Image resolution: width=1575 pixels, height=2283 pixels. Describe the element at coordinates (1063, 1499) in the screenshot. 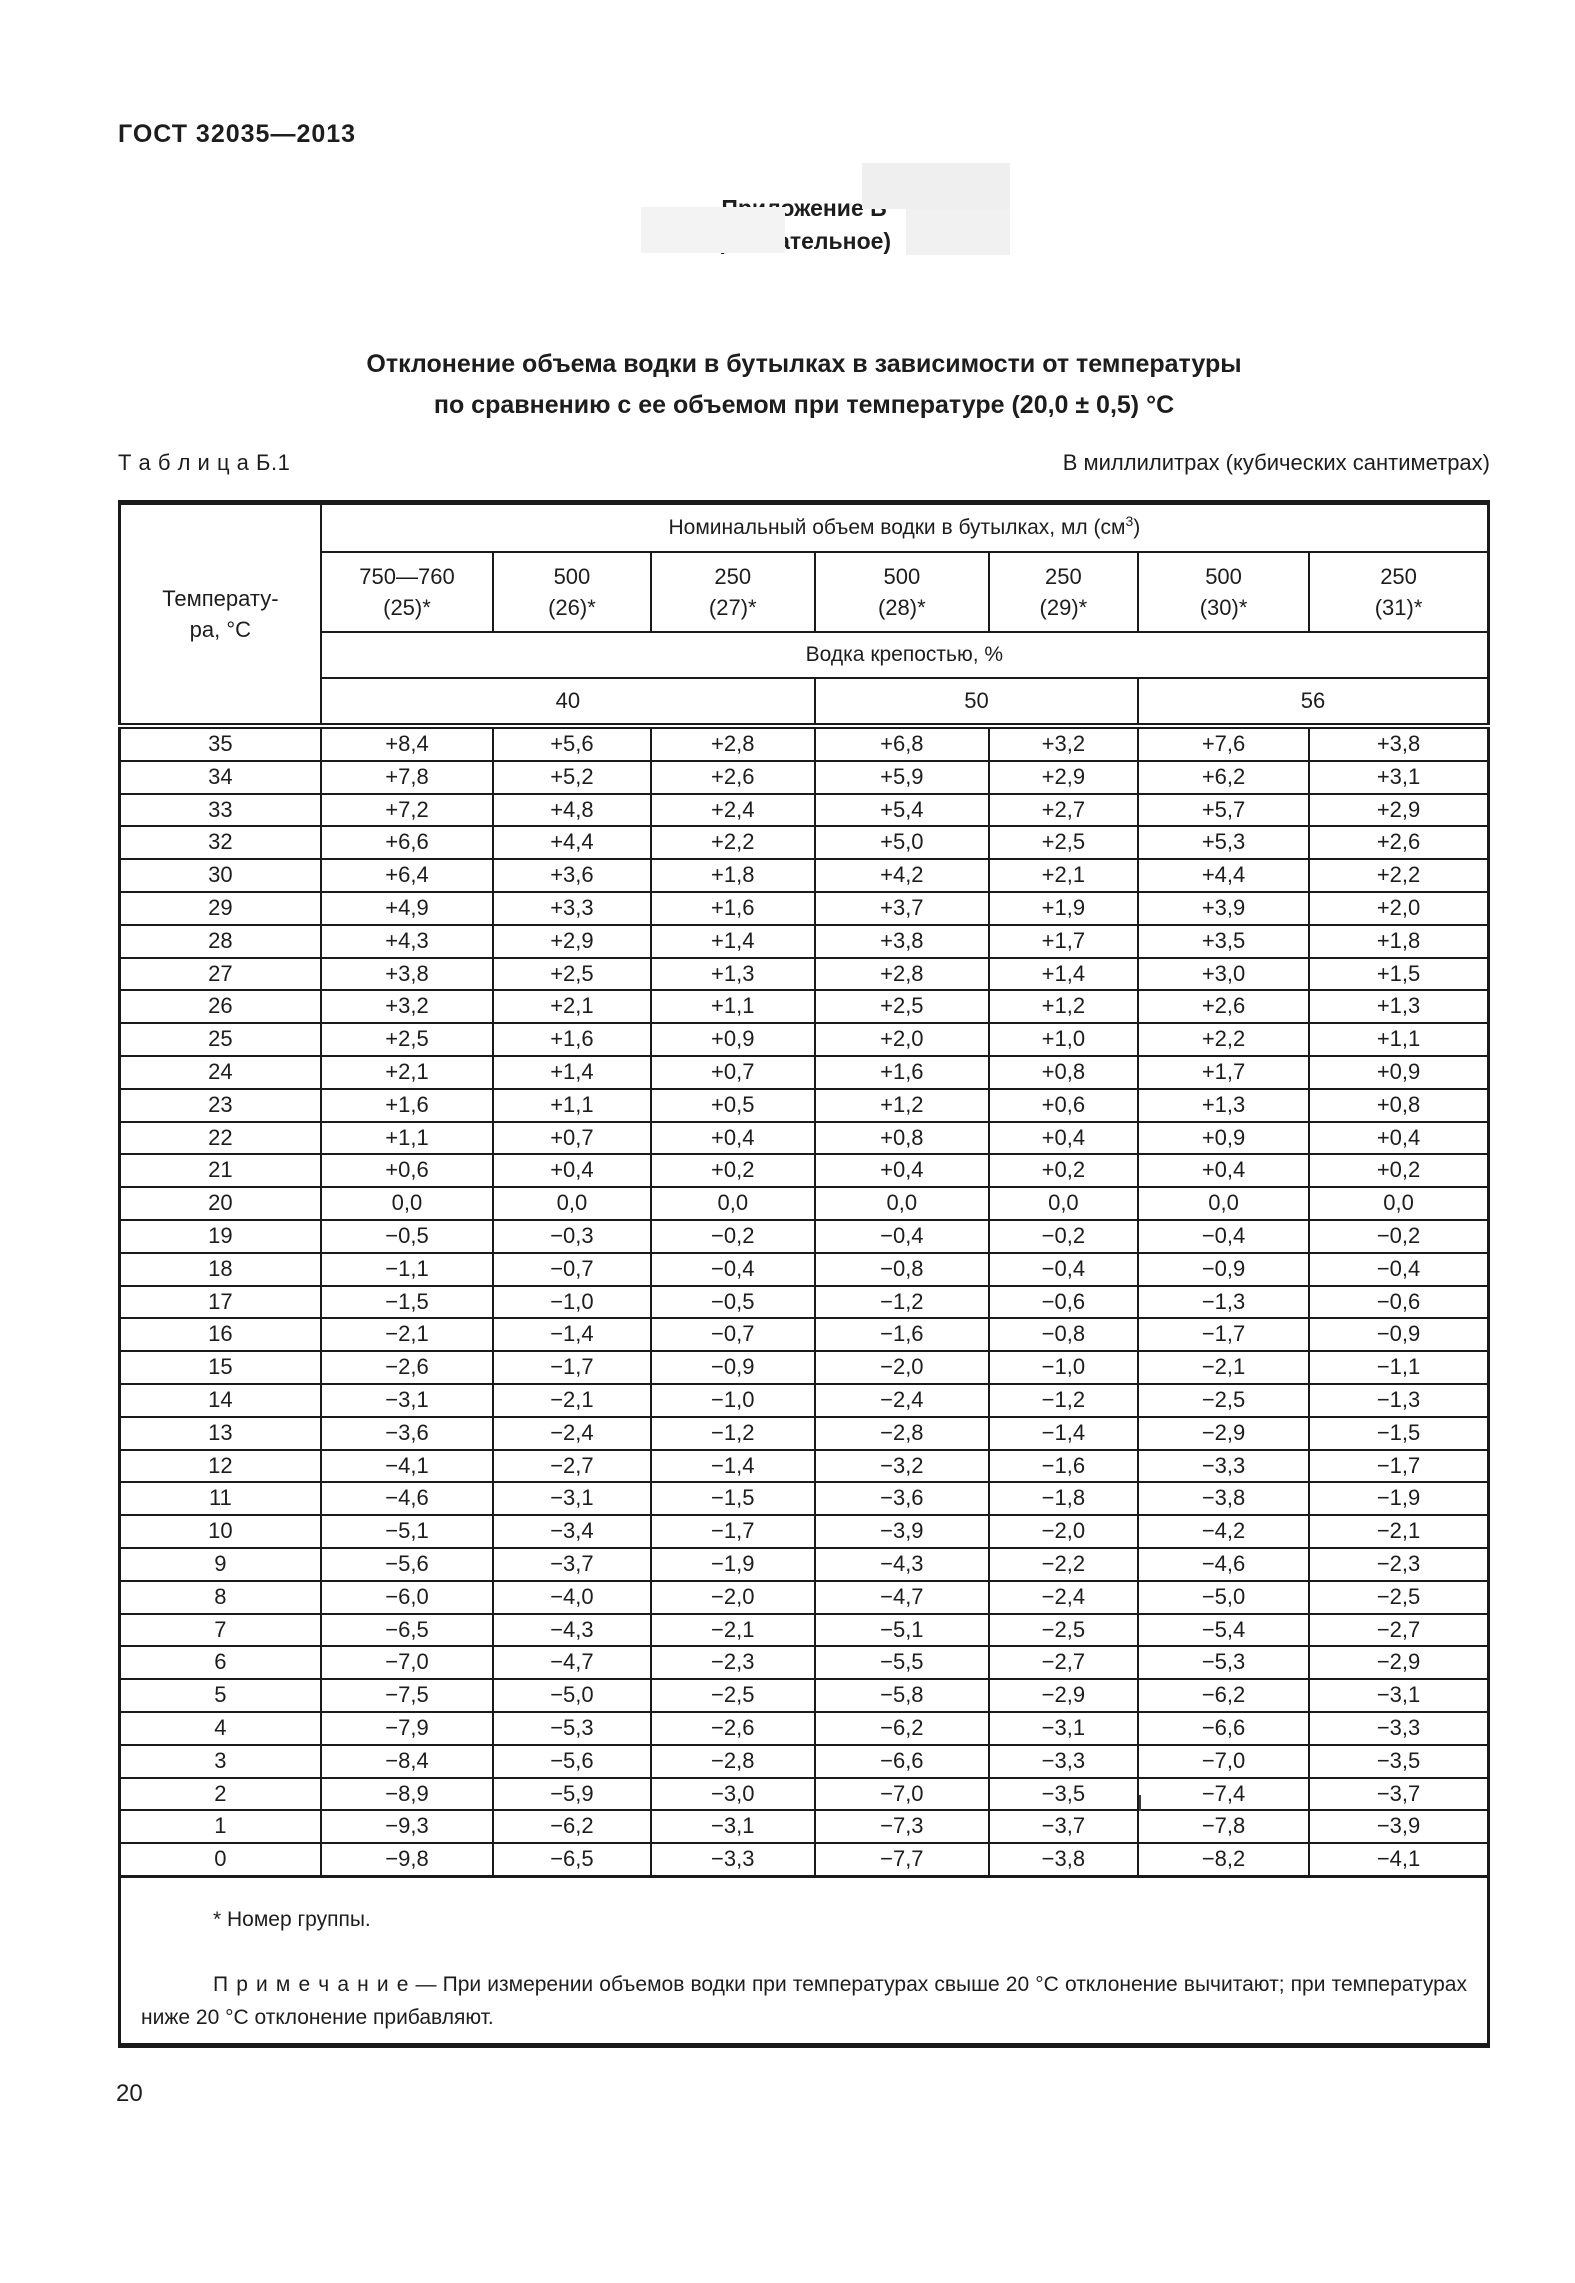

I see `deviation-cell: −1,8` at that location.